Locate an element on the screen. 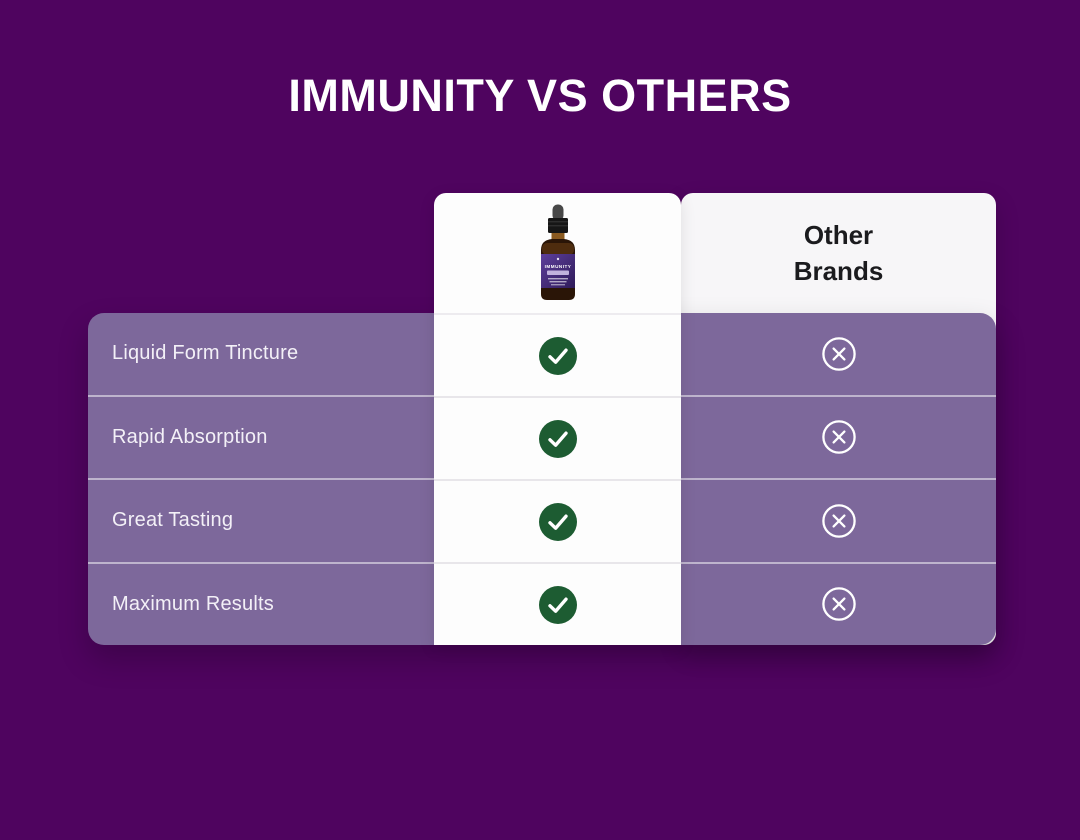  feature-label: Rapid Absorption is located at coordinates (190, 436).